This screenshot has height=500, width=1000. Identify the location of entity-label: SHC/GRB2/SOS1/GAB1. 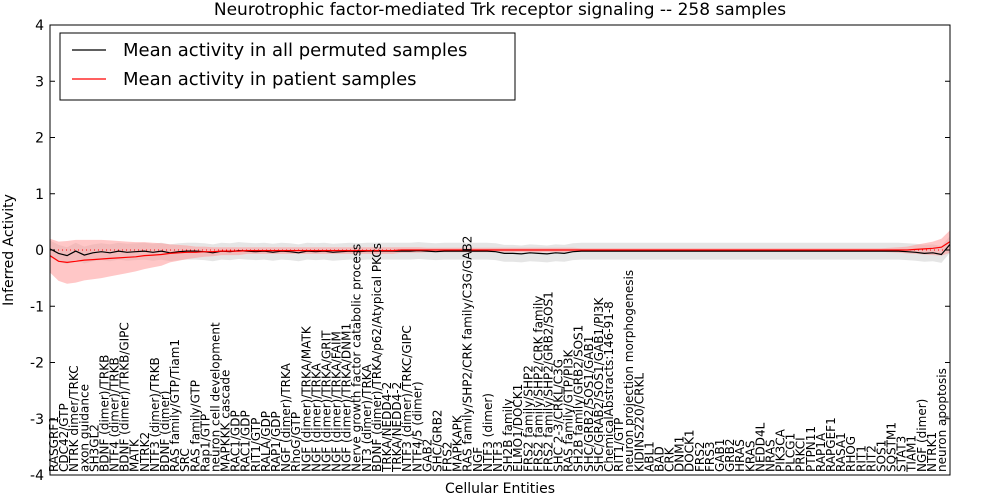
(589, 404).